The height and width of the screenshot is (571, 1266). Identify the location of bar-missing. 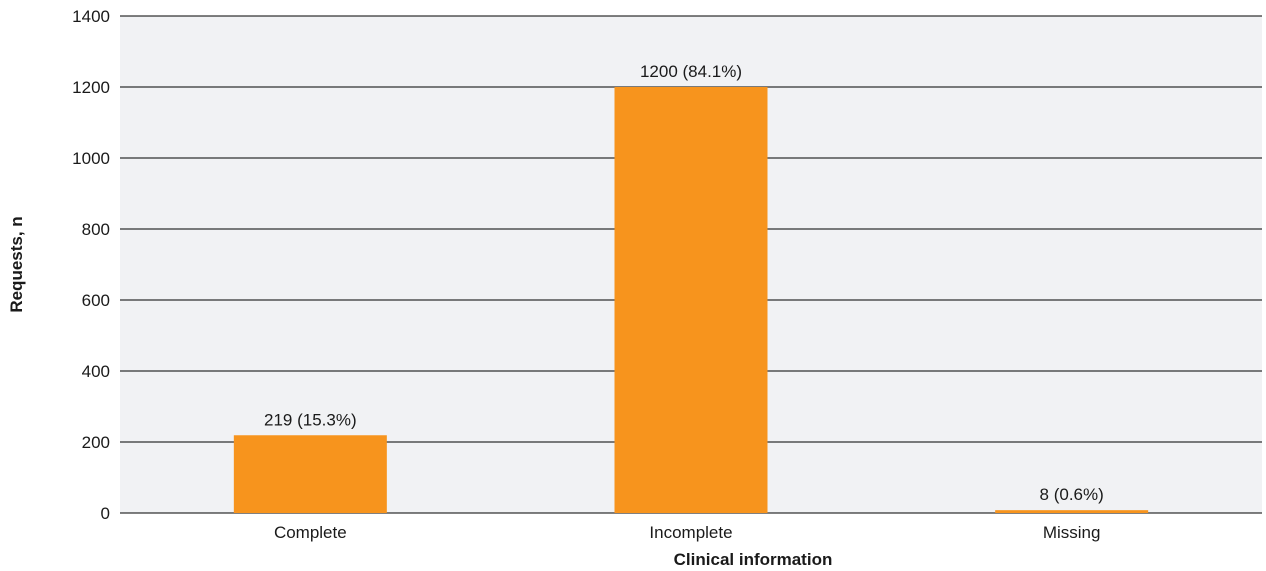
(1072, 511).